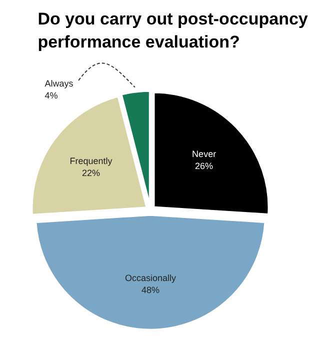 Image resolution: width=327 pixels, height=361 pixels. I want to click on data-label: 48%, so click(150, 289).